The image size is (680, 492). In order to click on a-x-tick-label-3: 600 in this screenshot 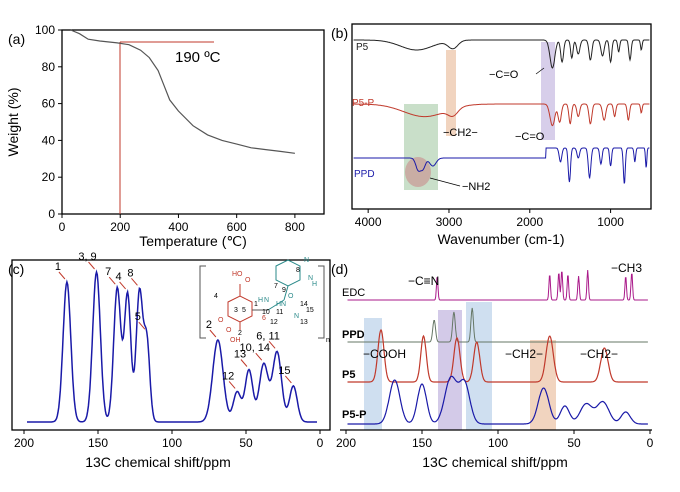, I will do `click(237, 227)`.